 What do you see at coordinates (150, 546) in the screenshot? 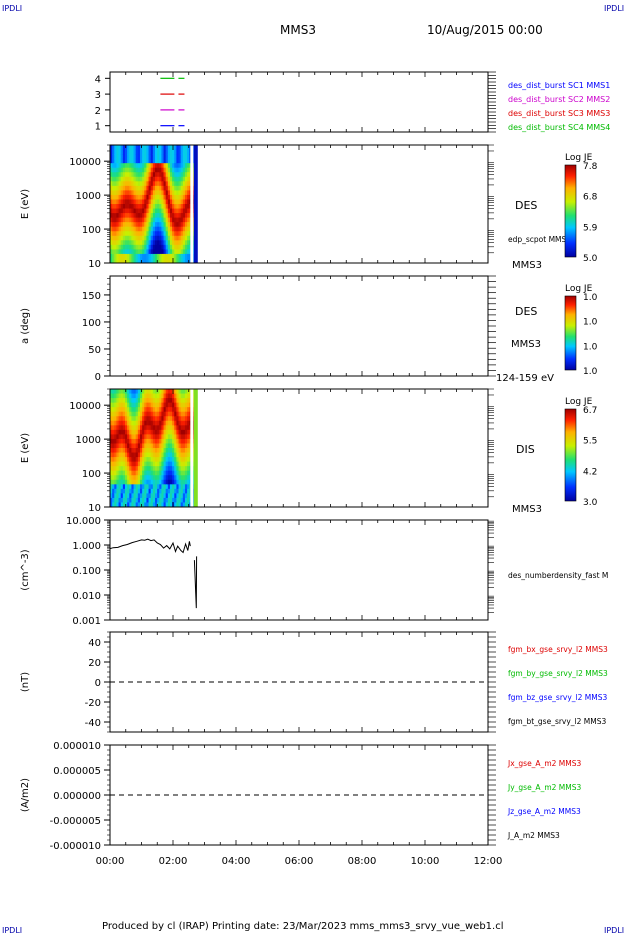
I see `density-series-line` at bounding box center [150, 546].